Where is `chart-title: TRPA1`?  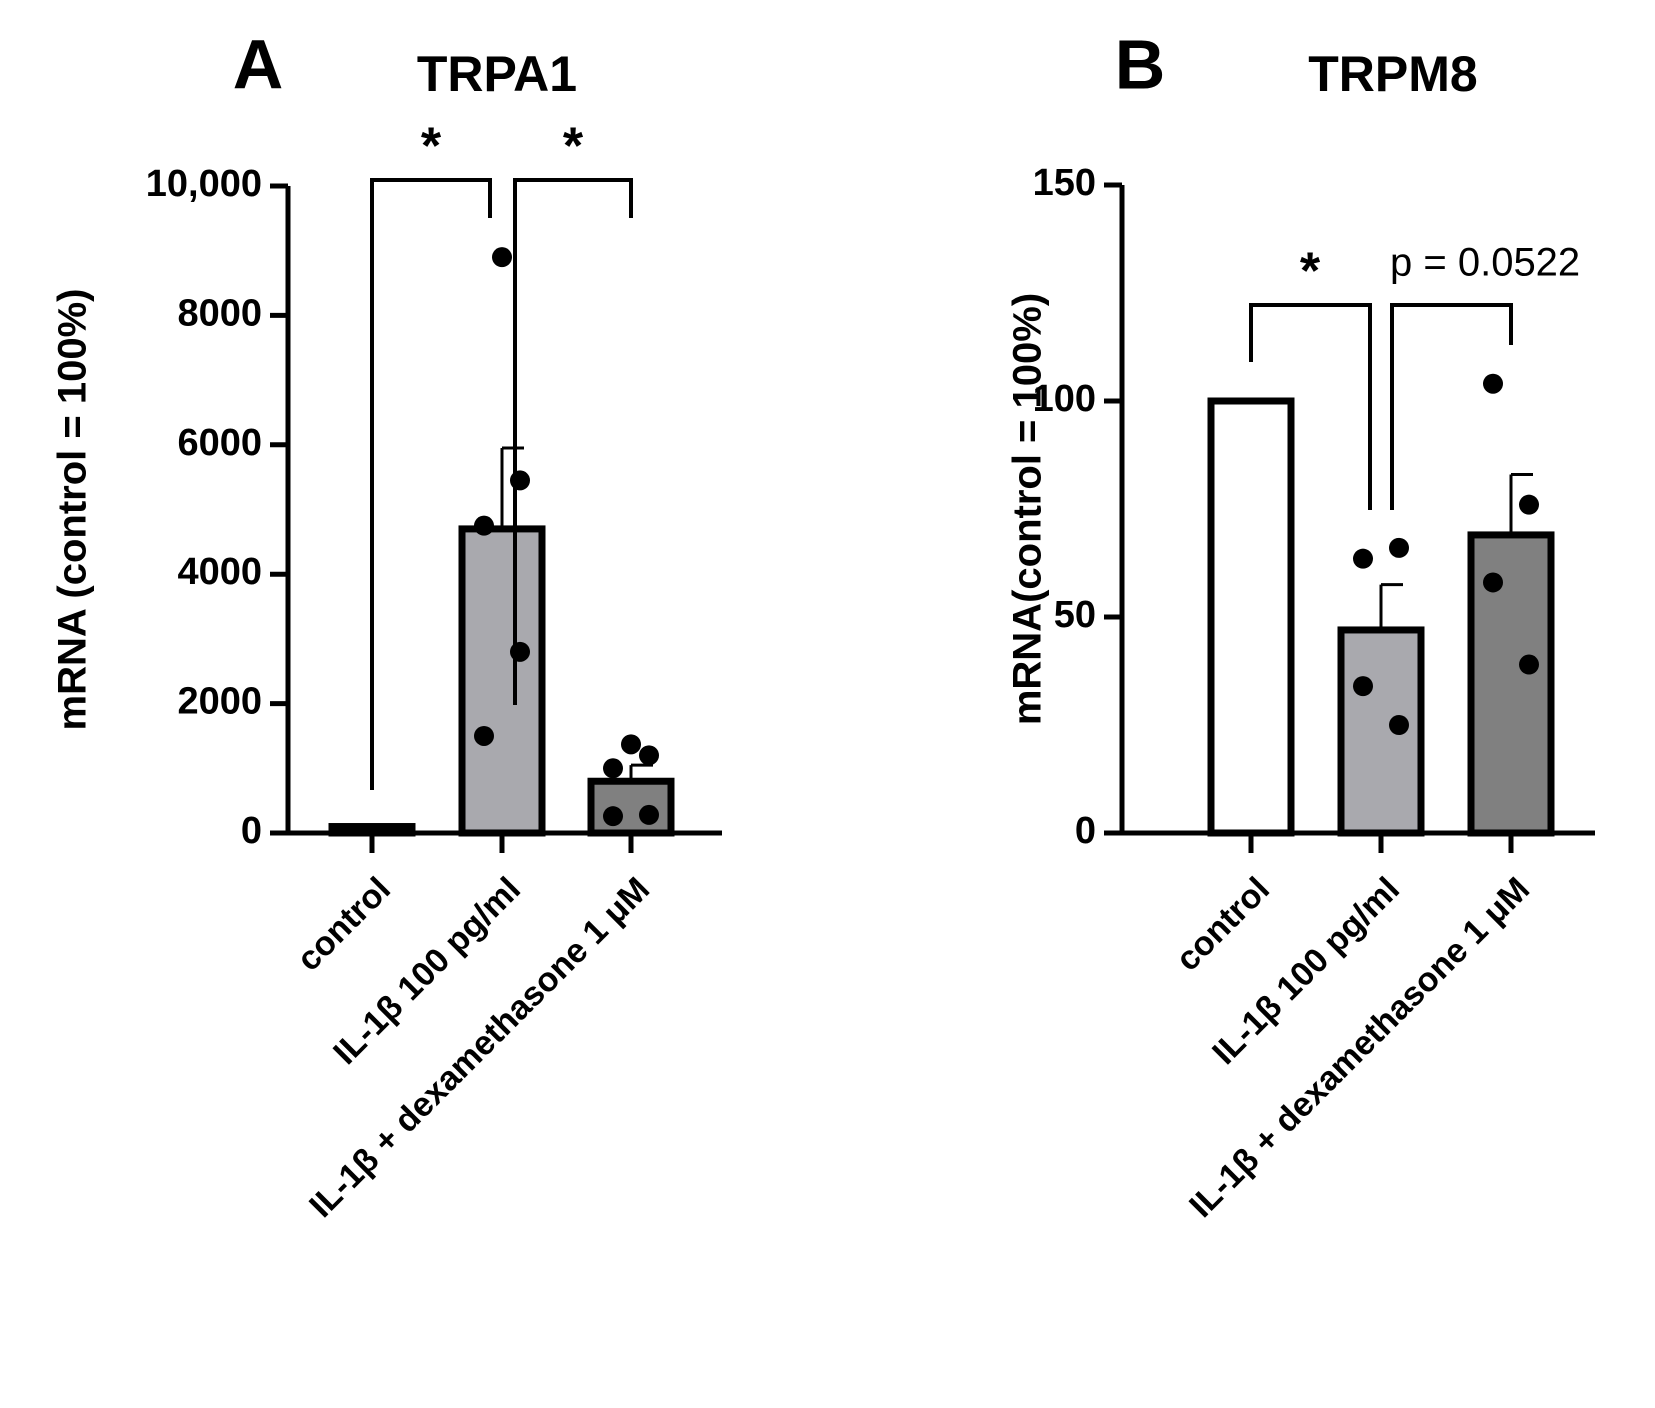 chart-title: TRPA1 is located at coordinates (497, 74).